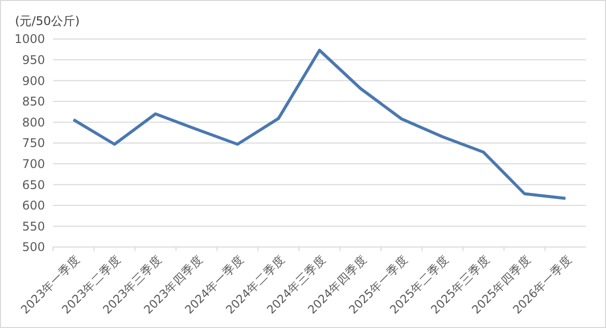 This screenshot has height=328, width=606. Describe the element at coordinates (33, 185) in the screenshot. I see `y-tick-label: 650` at that location.